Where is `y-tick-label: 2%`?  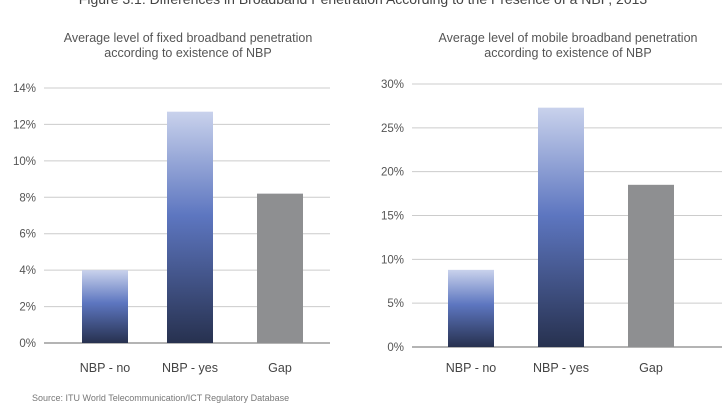
y-tick-label: 2% is located at coordinates (27, 308).